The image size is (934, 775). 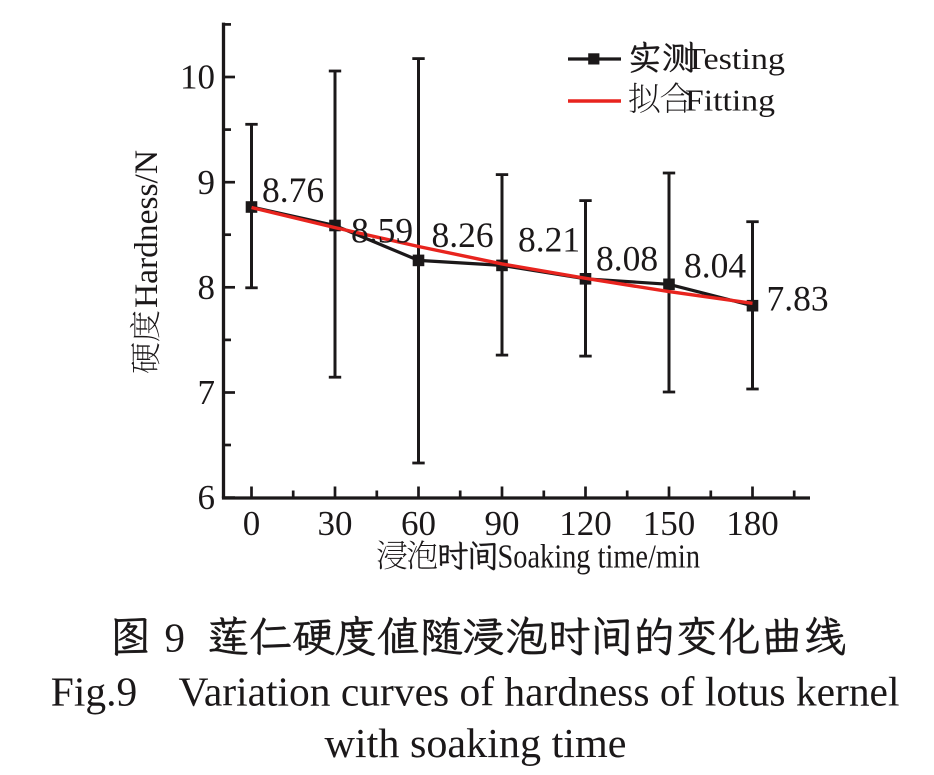 What do you see at coordinates (463, 235) in the screenshot?
I see `svg-text: 8.26` at bounding box center [463, 235].